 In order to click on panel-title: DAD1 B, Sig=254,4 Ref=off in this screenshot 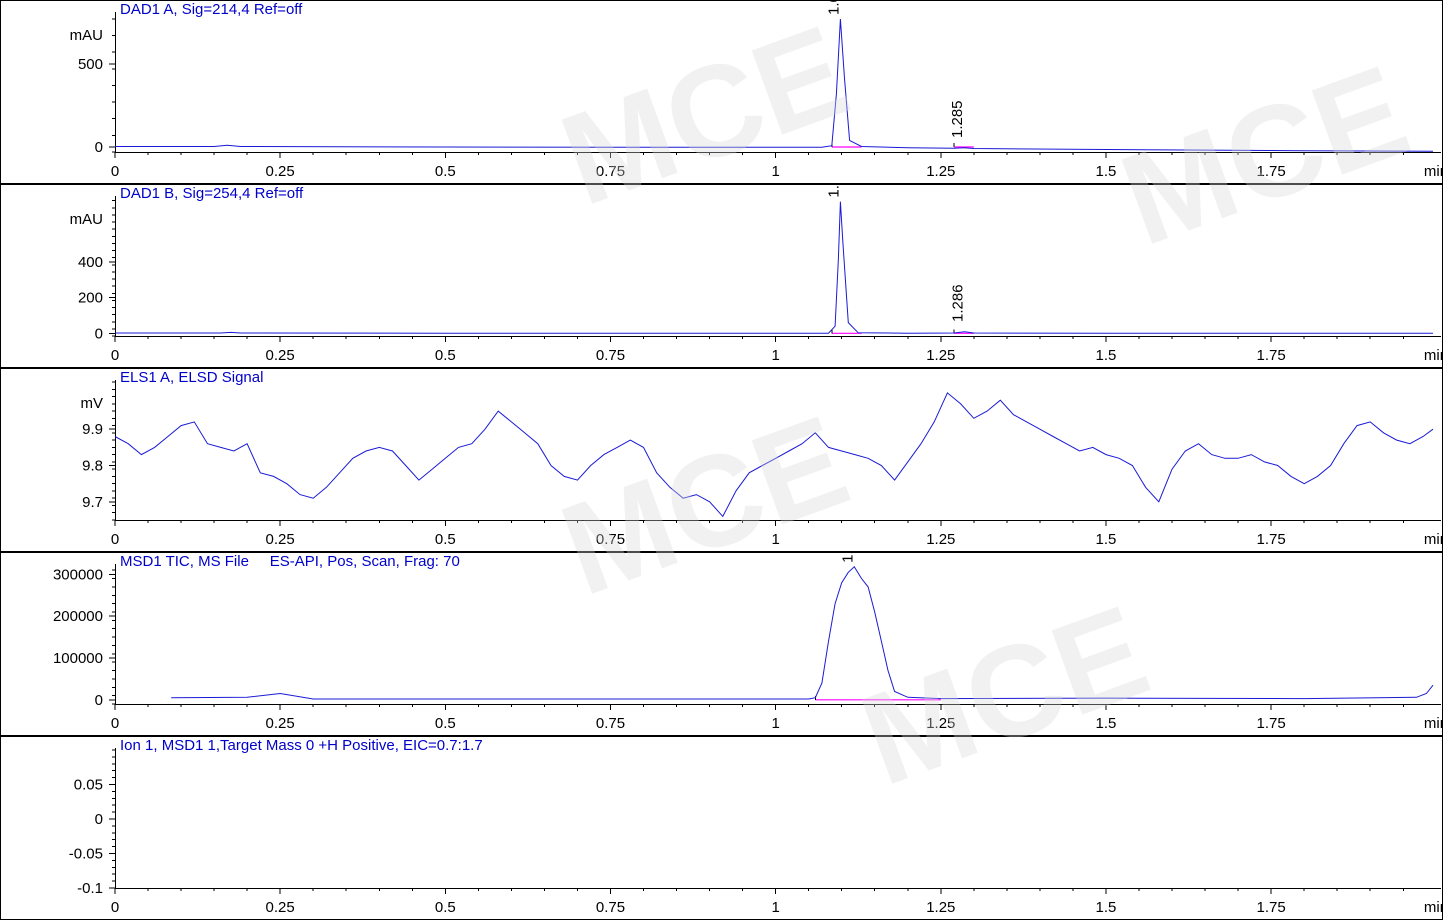, I will do `click(212, 193)`.